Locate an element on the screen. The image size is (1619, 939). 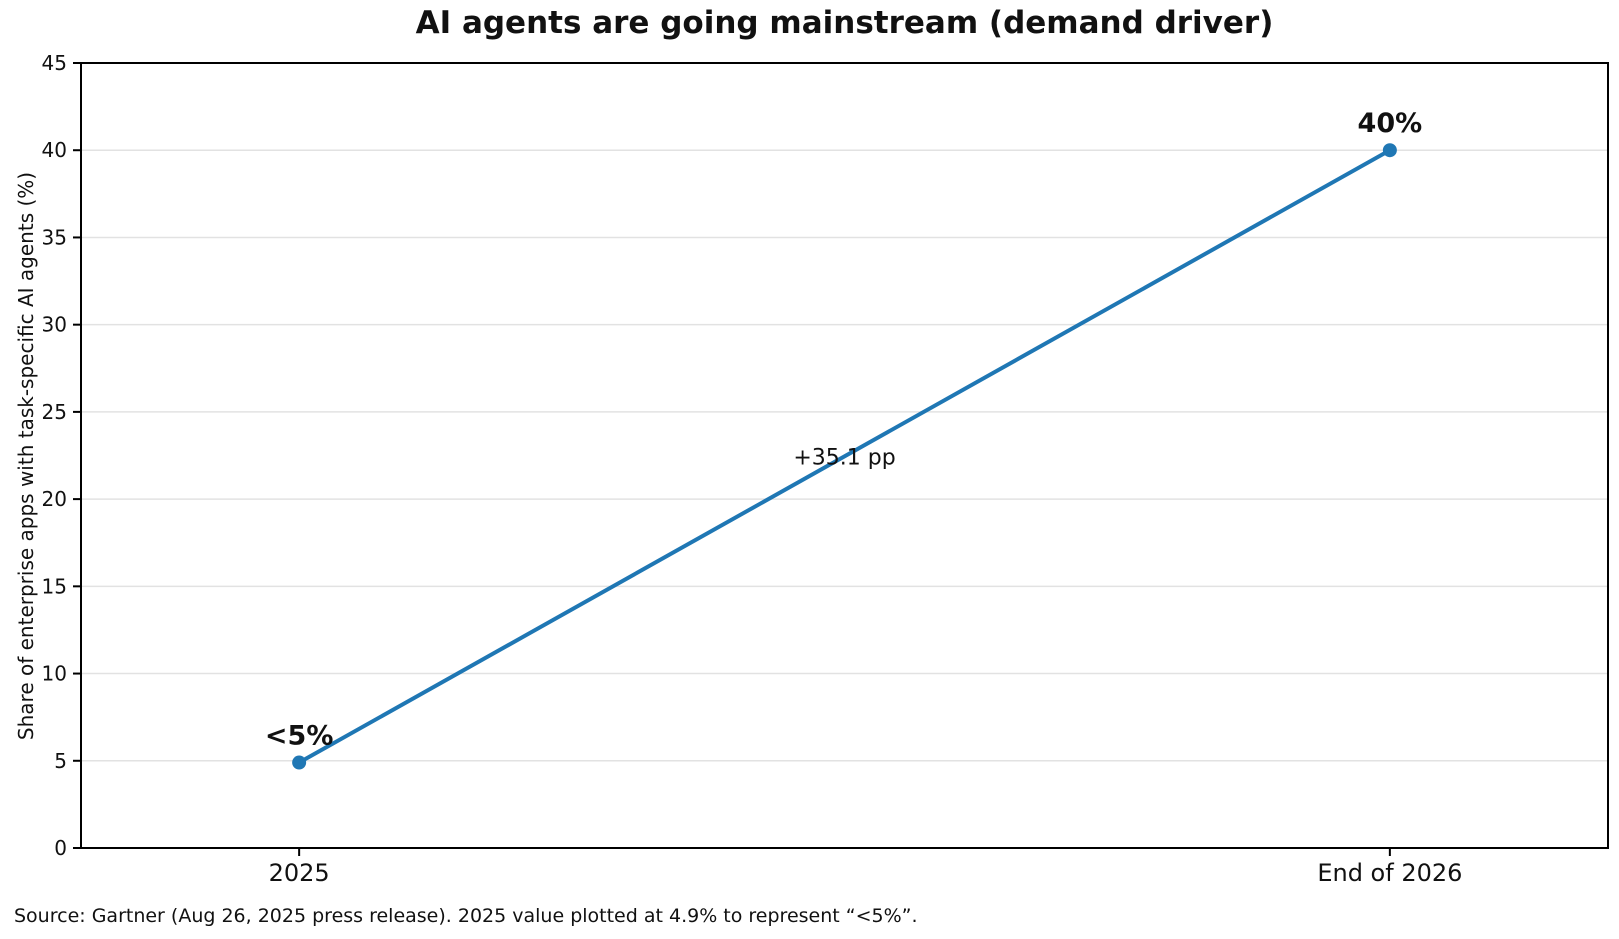
y-tick-label: 10 is located at coordinates (54, 674).